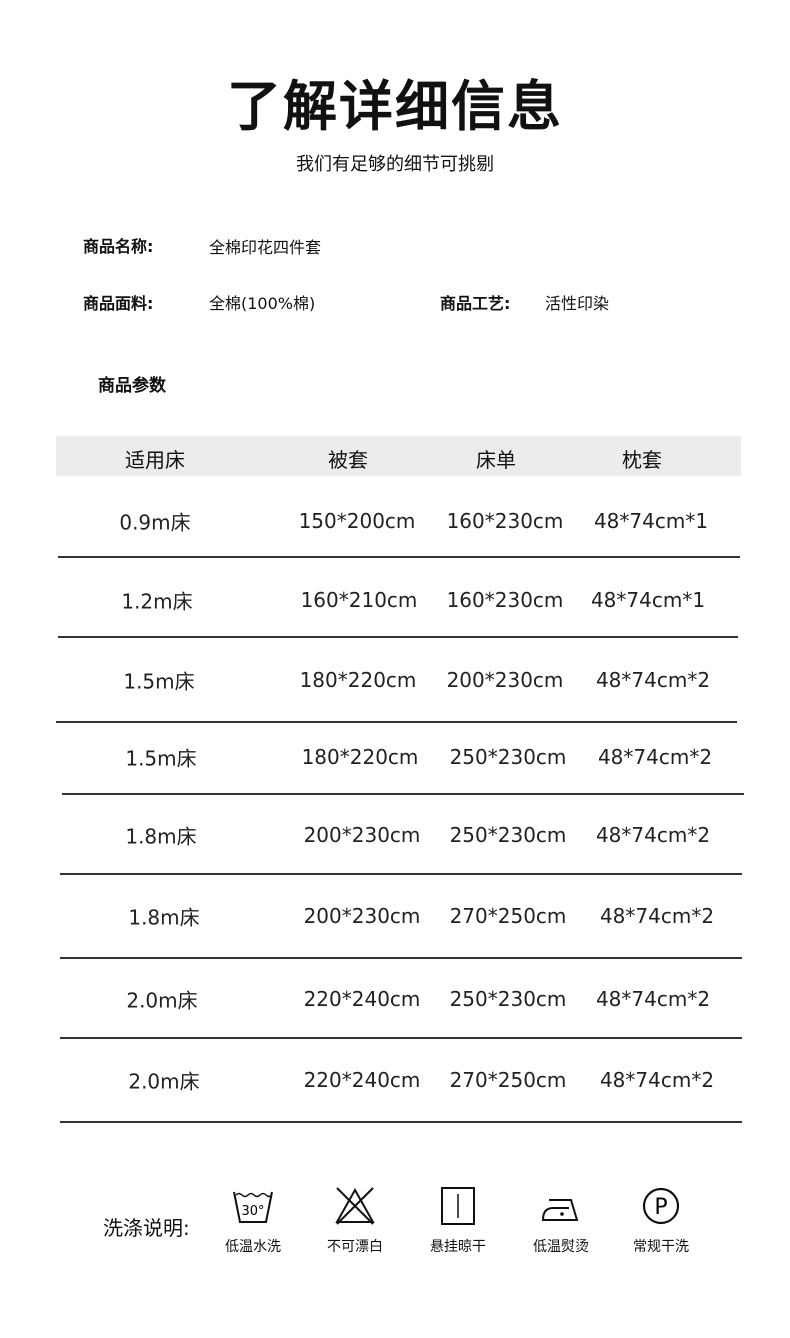  I want to click on table-cell: 1.2m床, so click(157, 601).